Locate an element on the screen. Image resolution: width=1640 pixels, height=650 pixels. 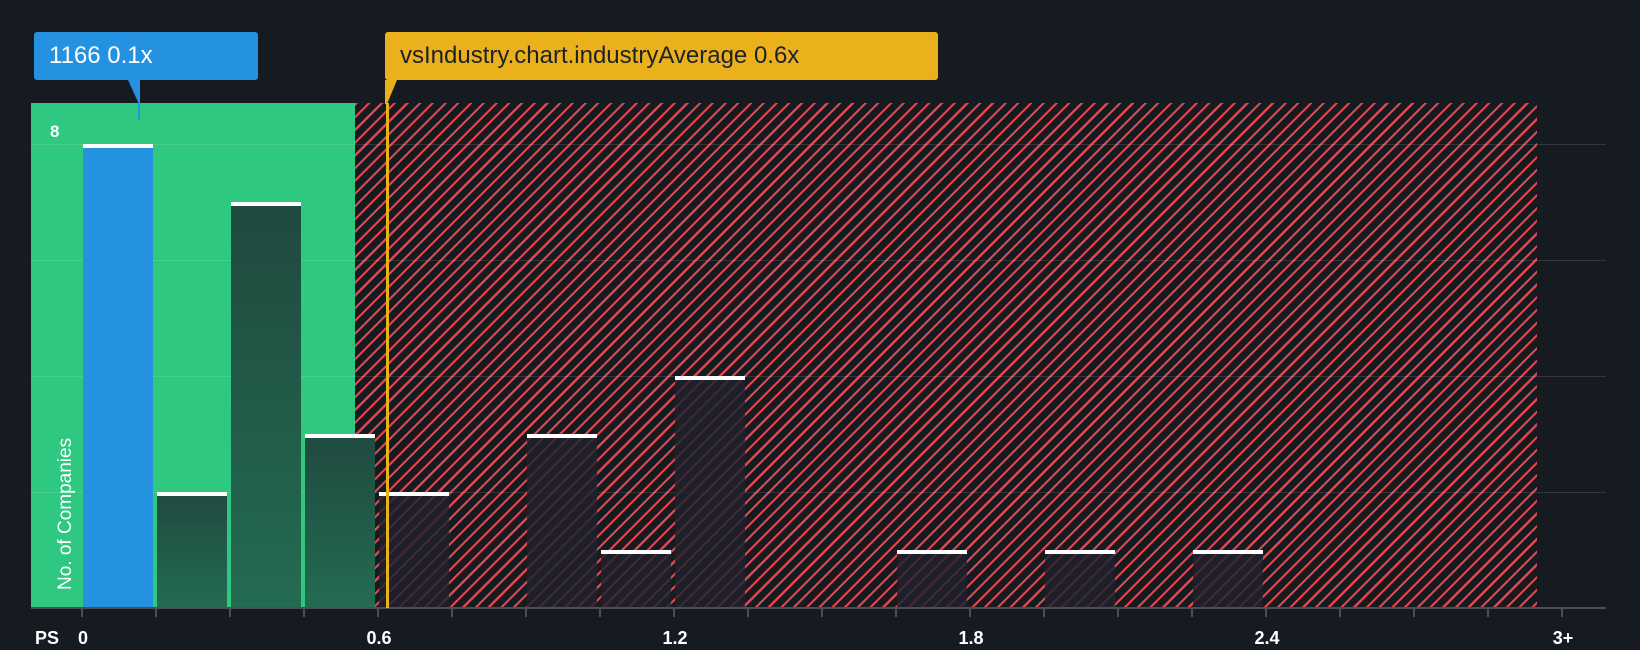
y-axis-title: No. of Companies is located at coordinates (65, 513).